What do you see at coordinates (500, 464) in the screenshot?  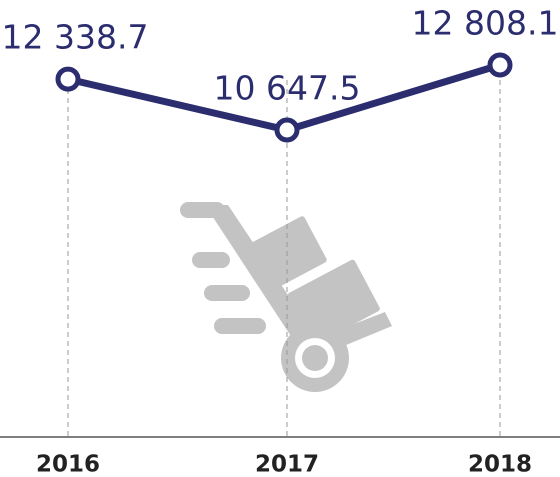 I see `x-tick-label: 2018` at bounding box center [500, 464].